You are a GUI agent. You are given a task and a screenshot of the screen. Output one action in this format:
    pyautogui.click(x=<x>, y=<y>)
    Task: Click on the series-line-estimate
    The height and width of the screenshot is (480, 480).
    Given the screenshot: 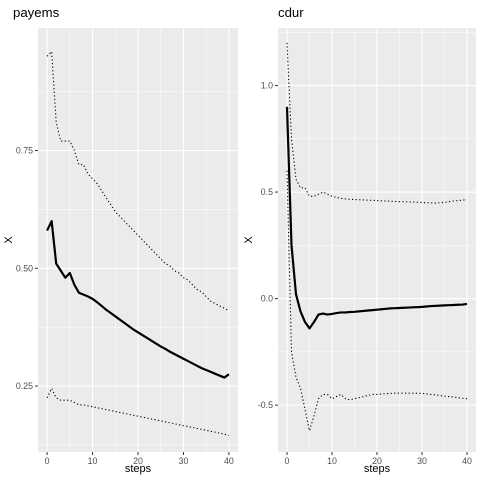 What is the action you would take?
    pyautogui.click(x=138, y=299)
    